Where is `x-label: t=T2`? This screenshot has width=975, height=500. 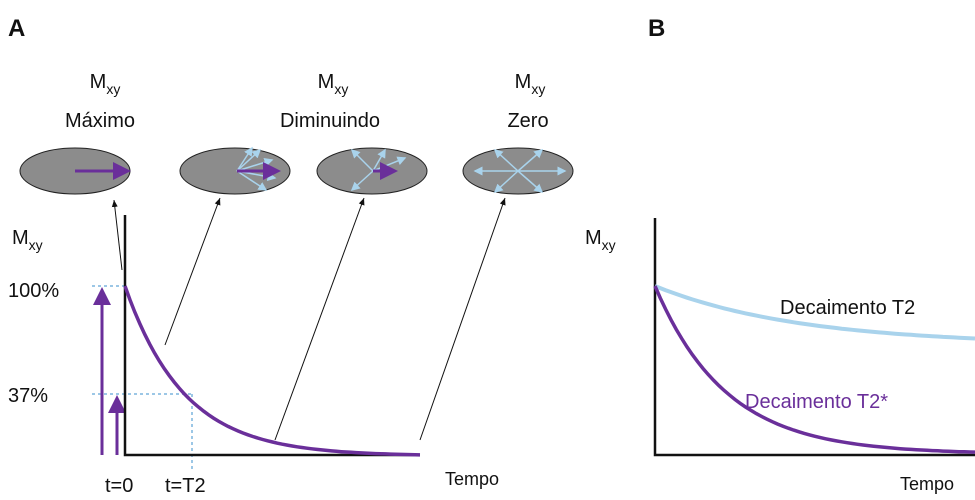
x-label: t=T2 is located at coordinates (185, 486).